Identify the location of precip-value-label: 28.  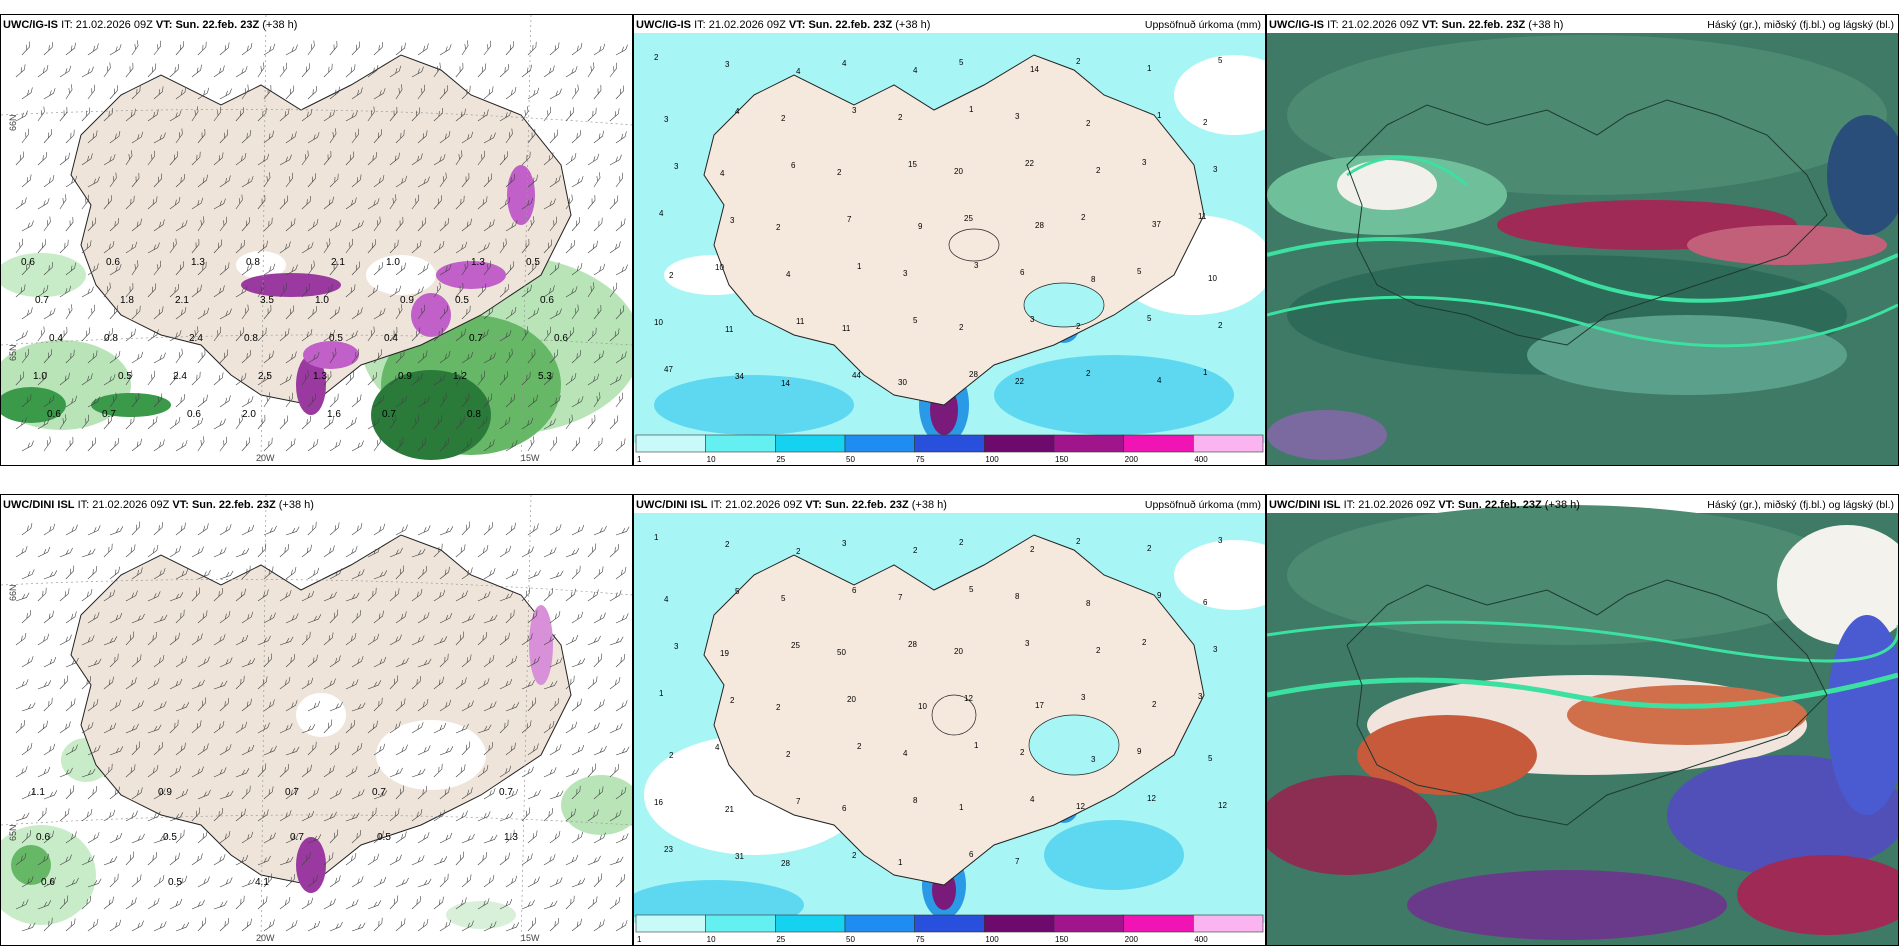
(912, 644).